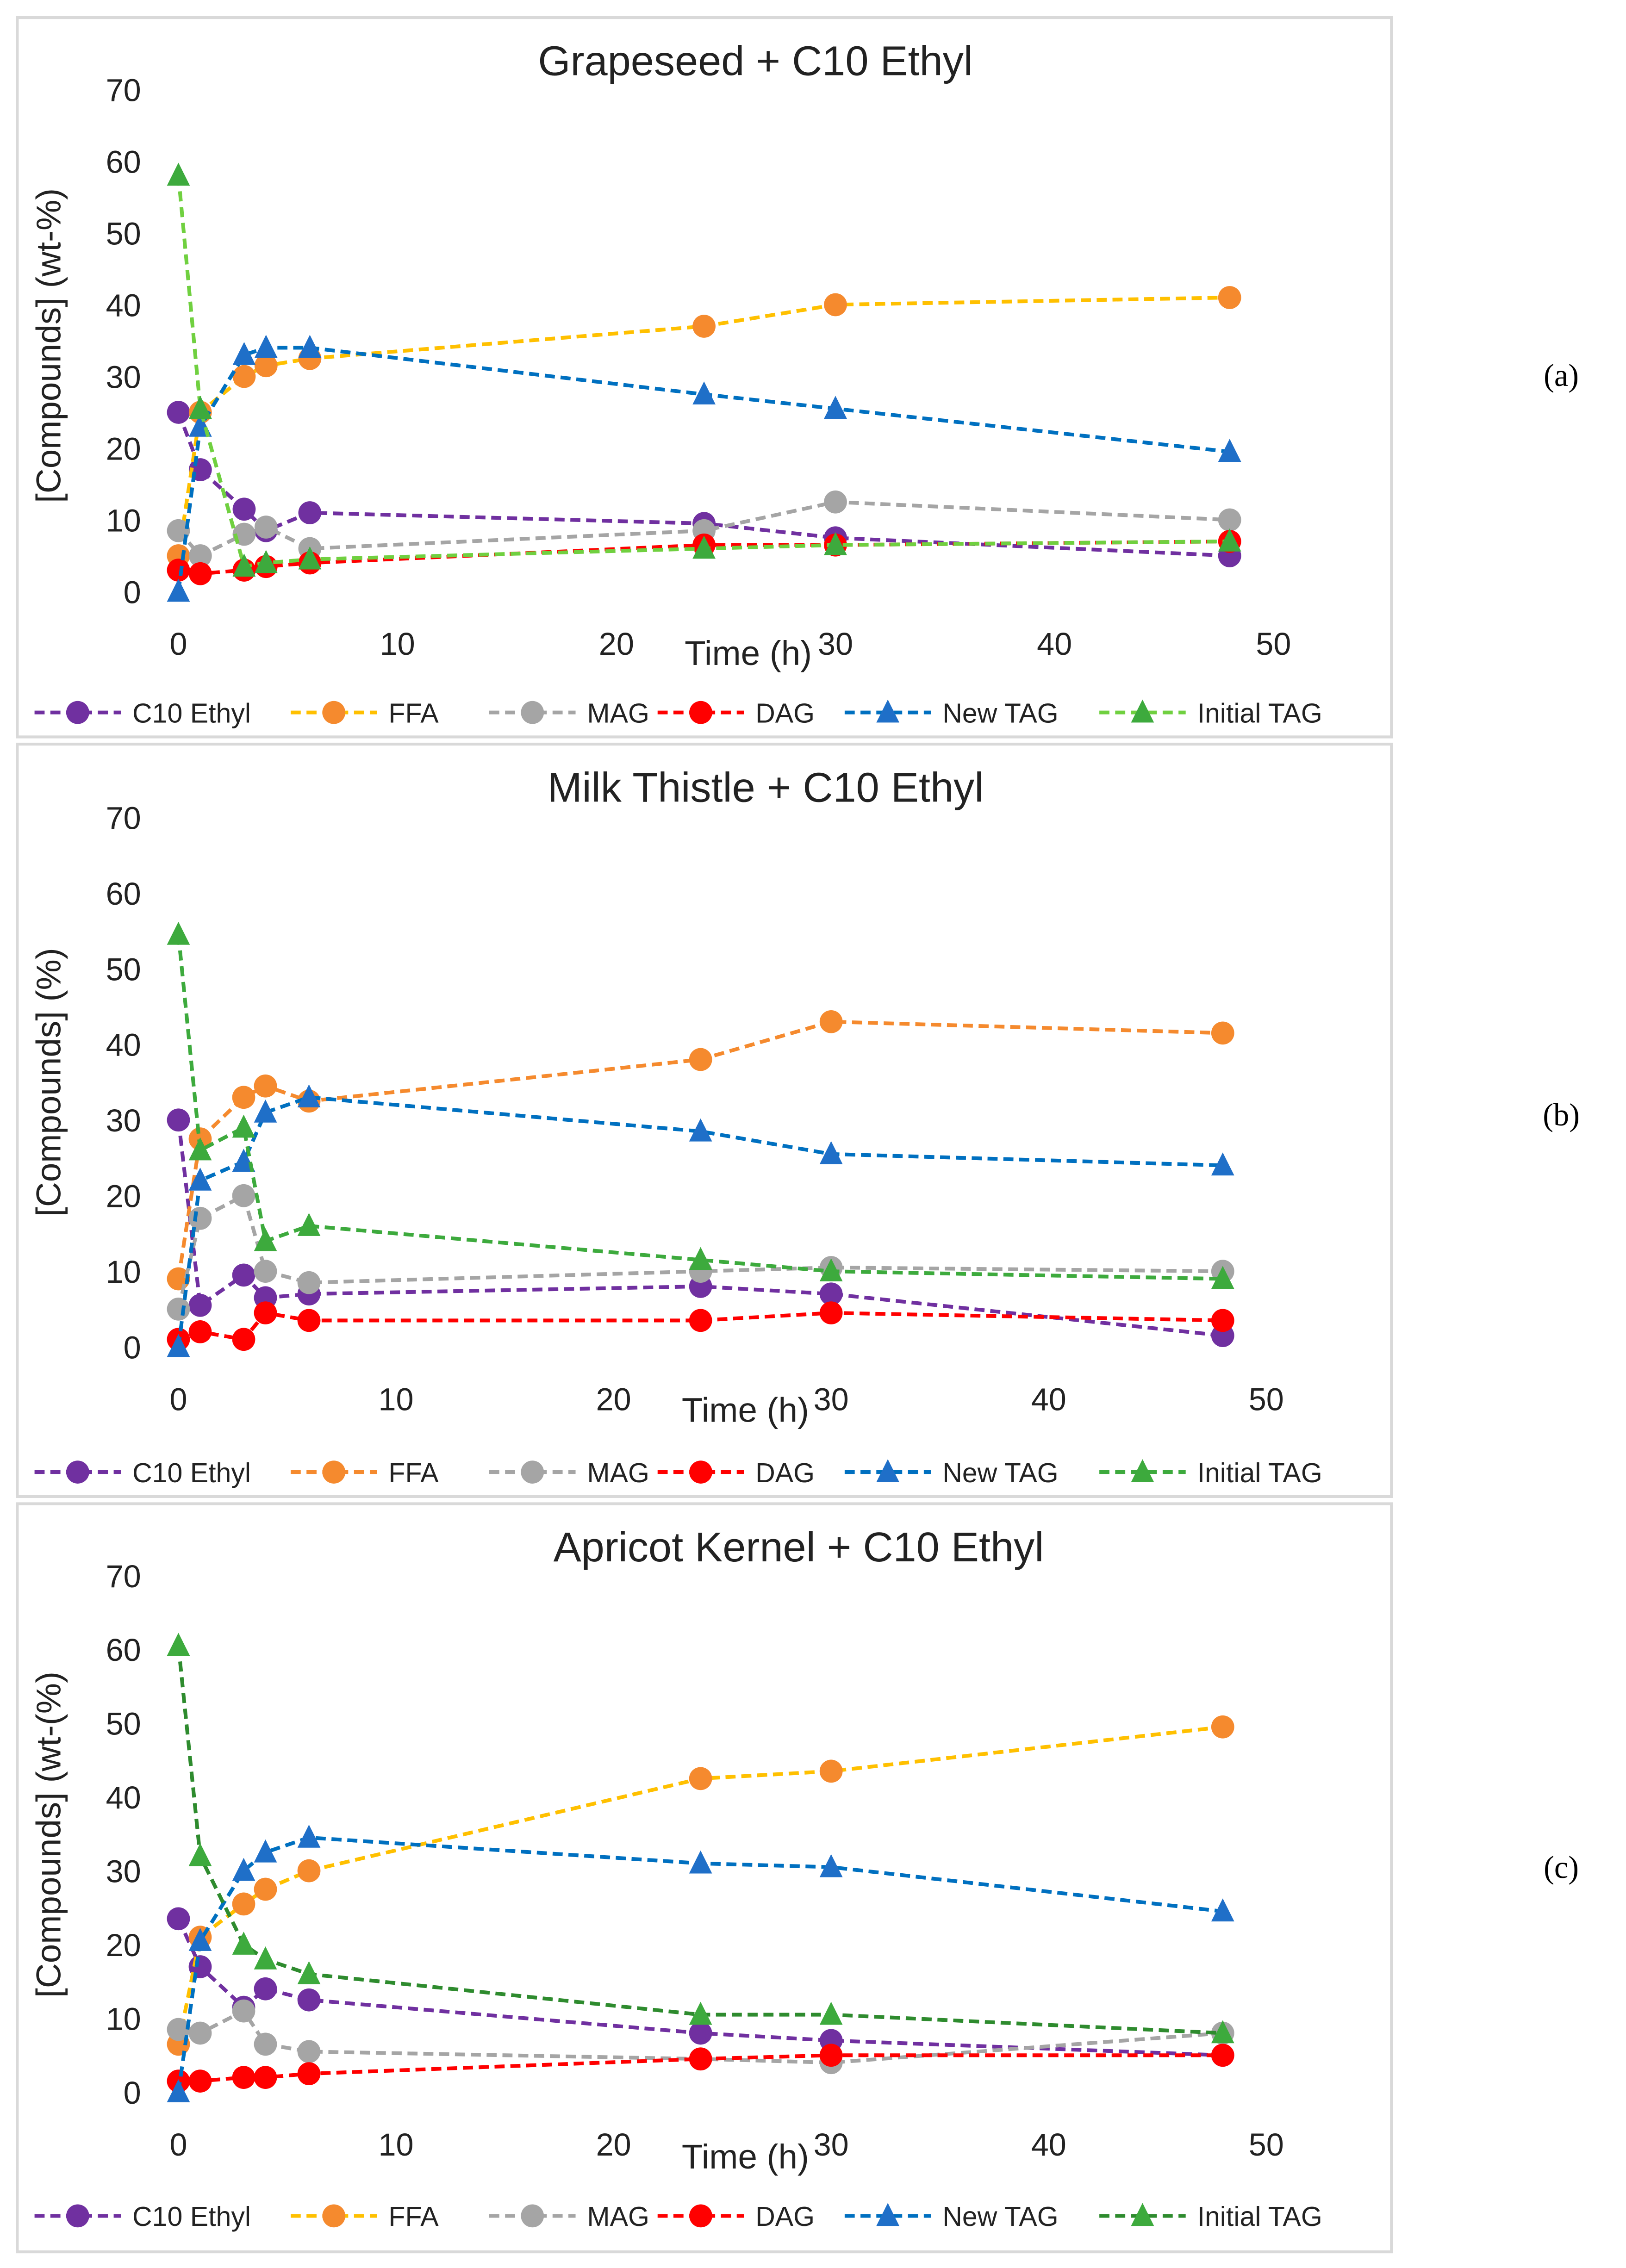  What do you see at coordinates (1561, 375) in the screenshot?
I see `panel-label: (a)` at bounding box center [1561, 375].